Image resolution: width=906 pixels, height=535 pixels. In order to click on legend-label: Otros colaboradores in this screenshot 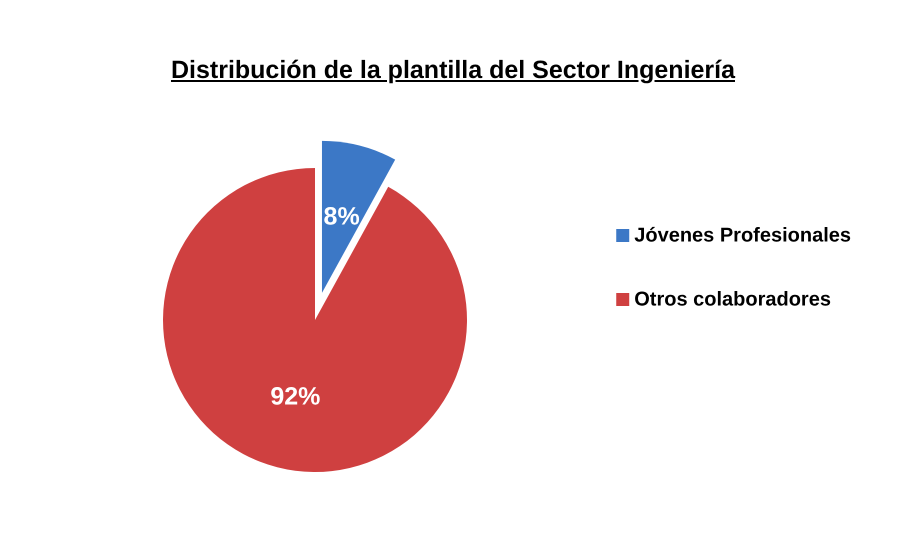, I will do `click(732, 299)`.